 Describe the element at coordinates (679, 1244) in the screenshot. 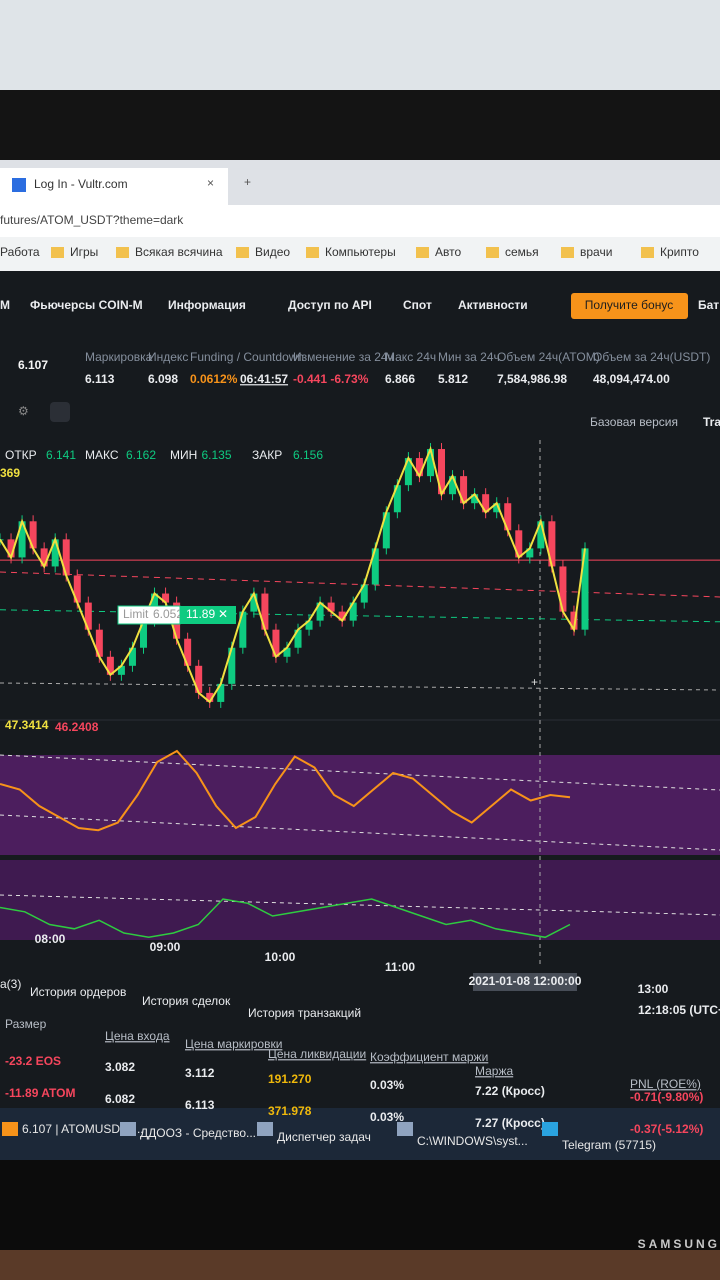

I see `brand: SAMSUNG` at that location.